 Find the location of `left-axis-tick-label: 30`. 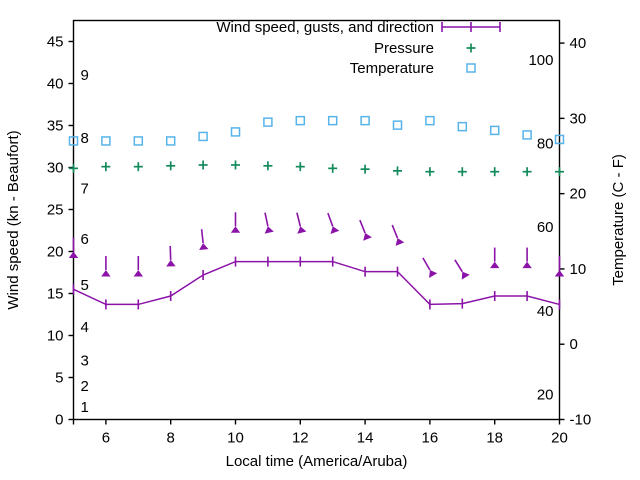

left-axis-tick-label: 30 is located at coordinates (55, 168).